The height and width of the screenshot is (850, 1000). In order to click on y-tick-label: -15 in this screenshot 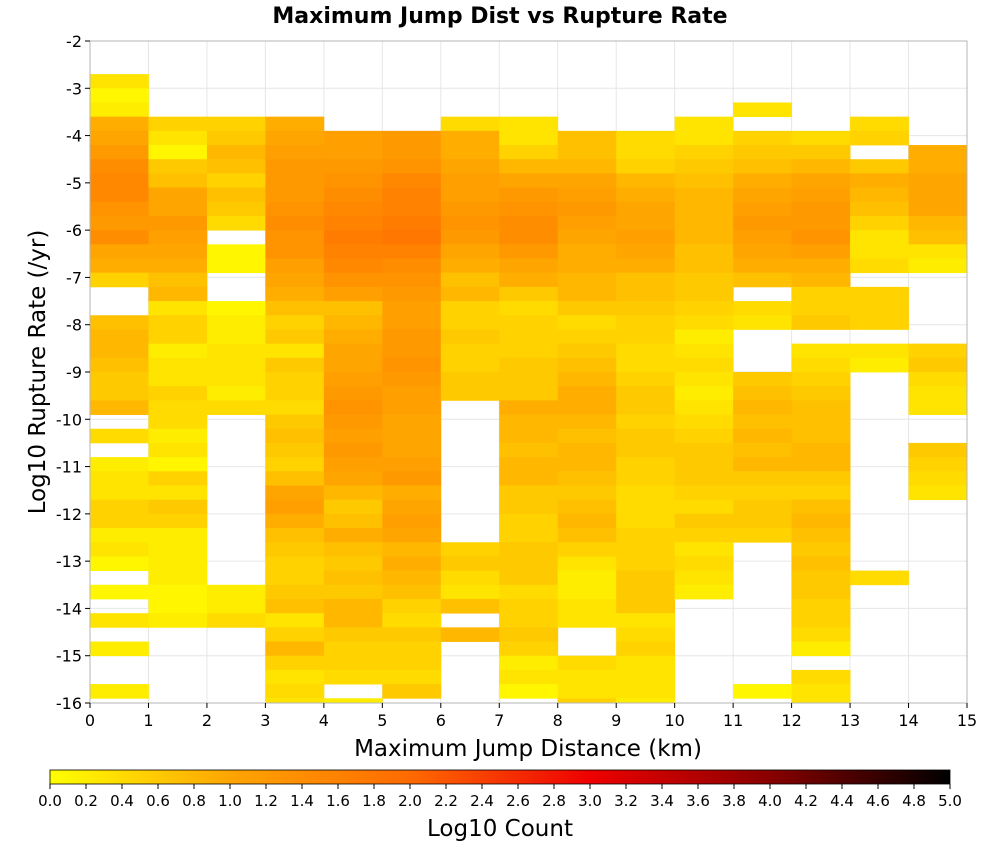, I will do `click(69, 656)`.